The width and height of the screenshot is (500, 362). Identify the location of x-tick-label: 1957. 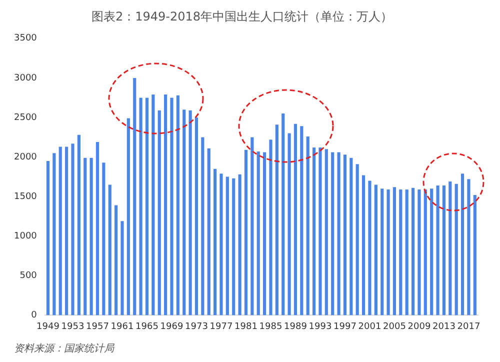
(97, 327).